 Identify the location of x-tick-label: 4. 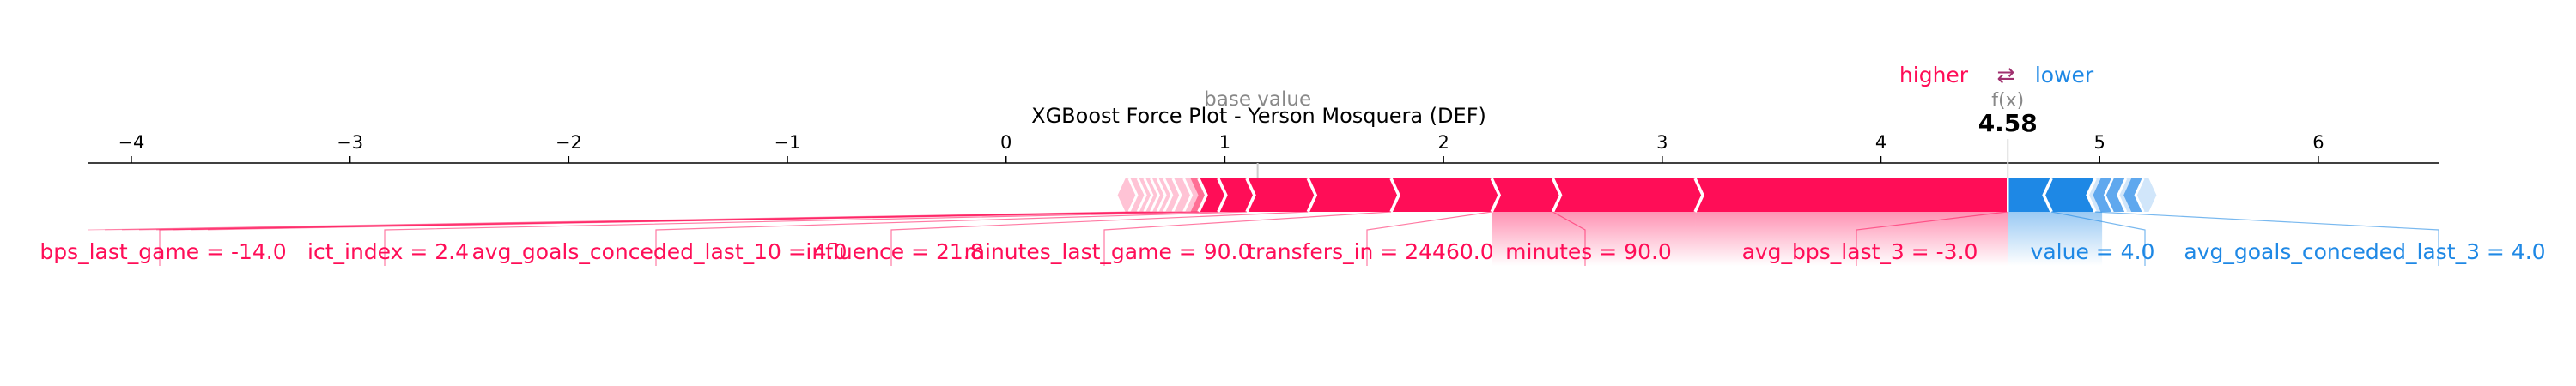
(1880, 142).